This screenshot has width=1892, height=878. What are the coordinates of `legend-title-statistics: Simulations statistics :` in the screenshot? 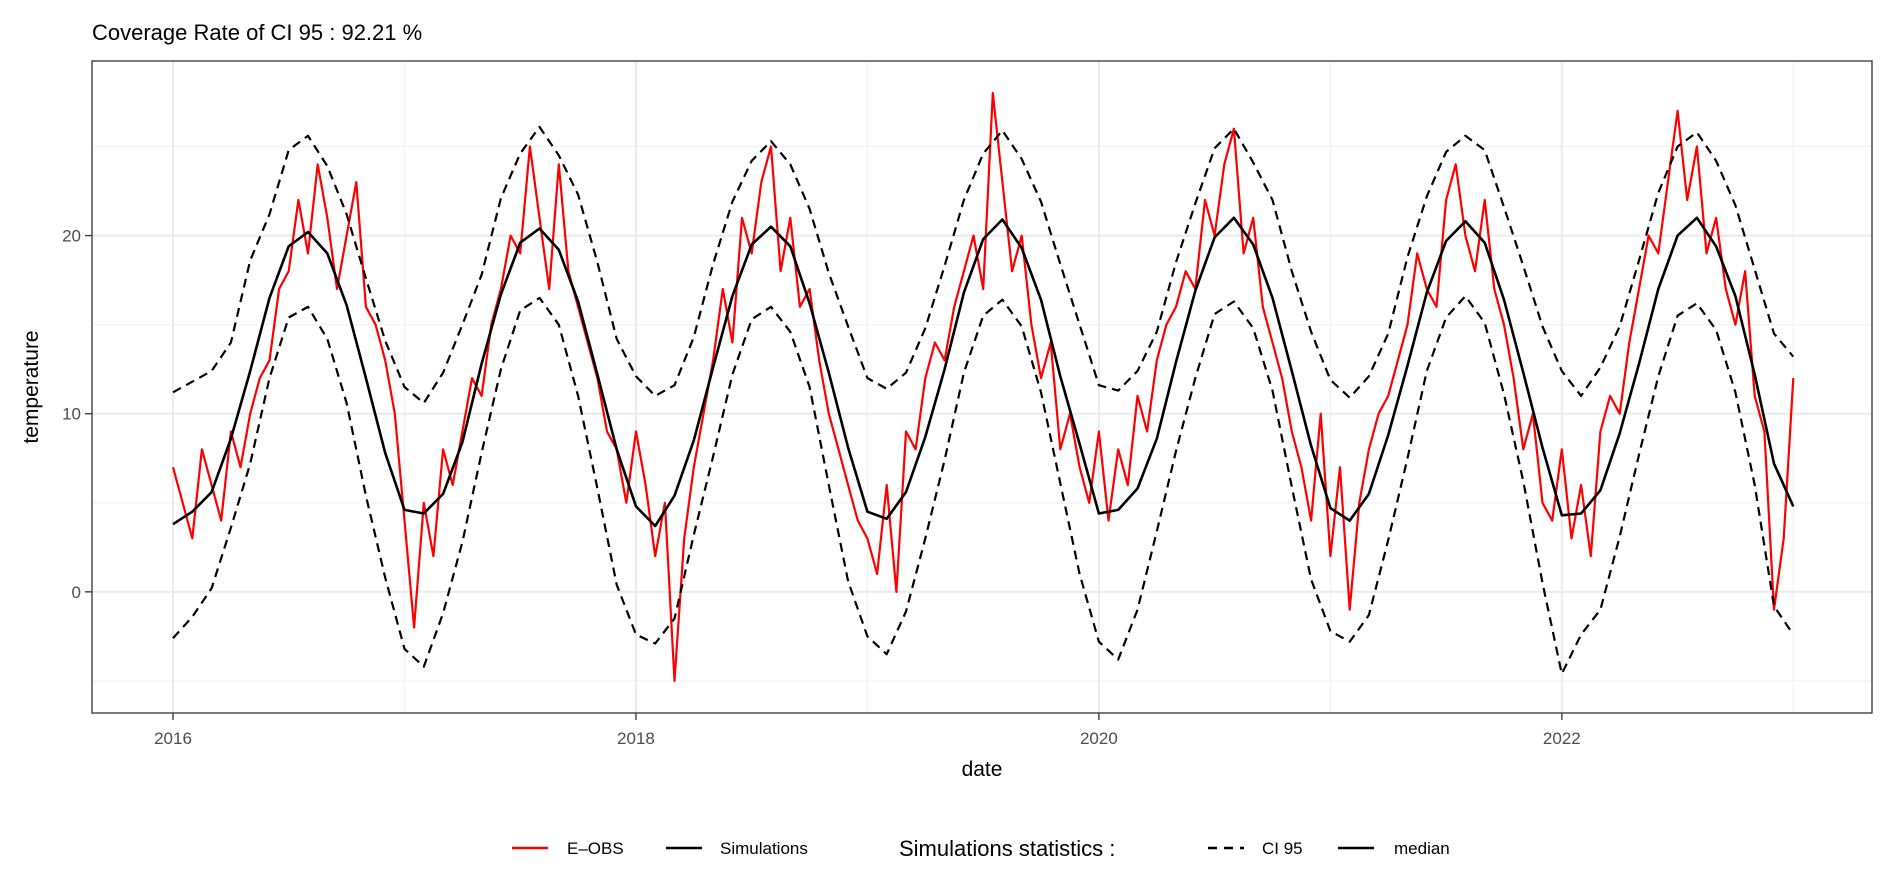 It's located at (1007, 848).